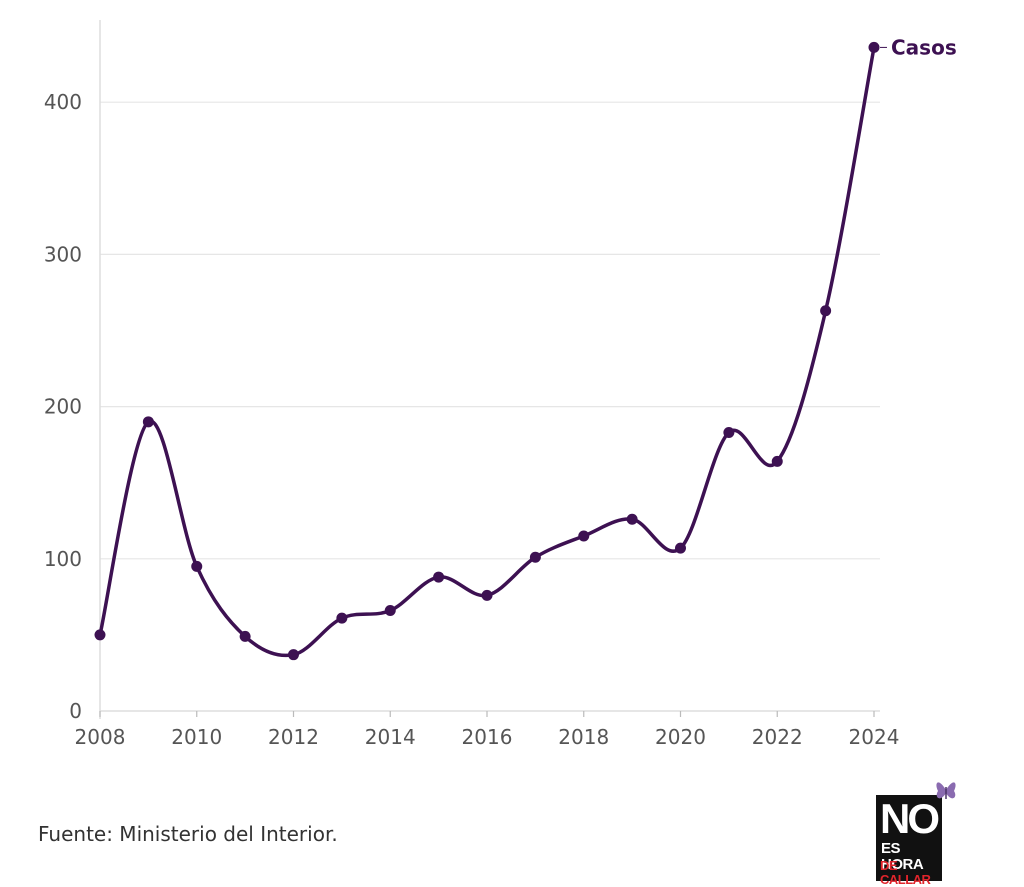 This screenshot has height=887, width=1024. I want to click on x-tick-label: 2018, so click(583, 737).